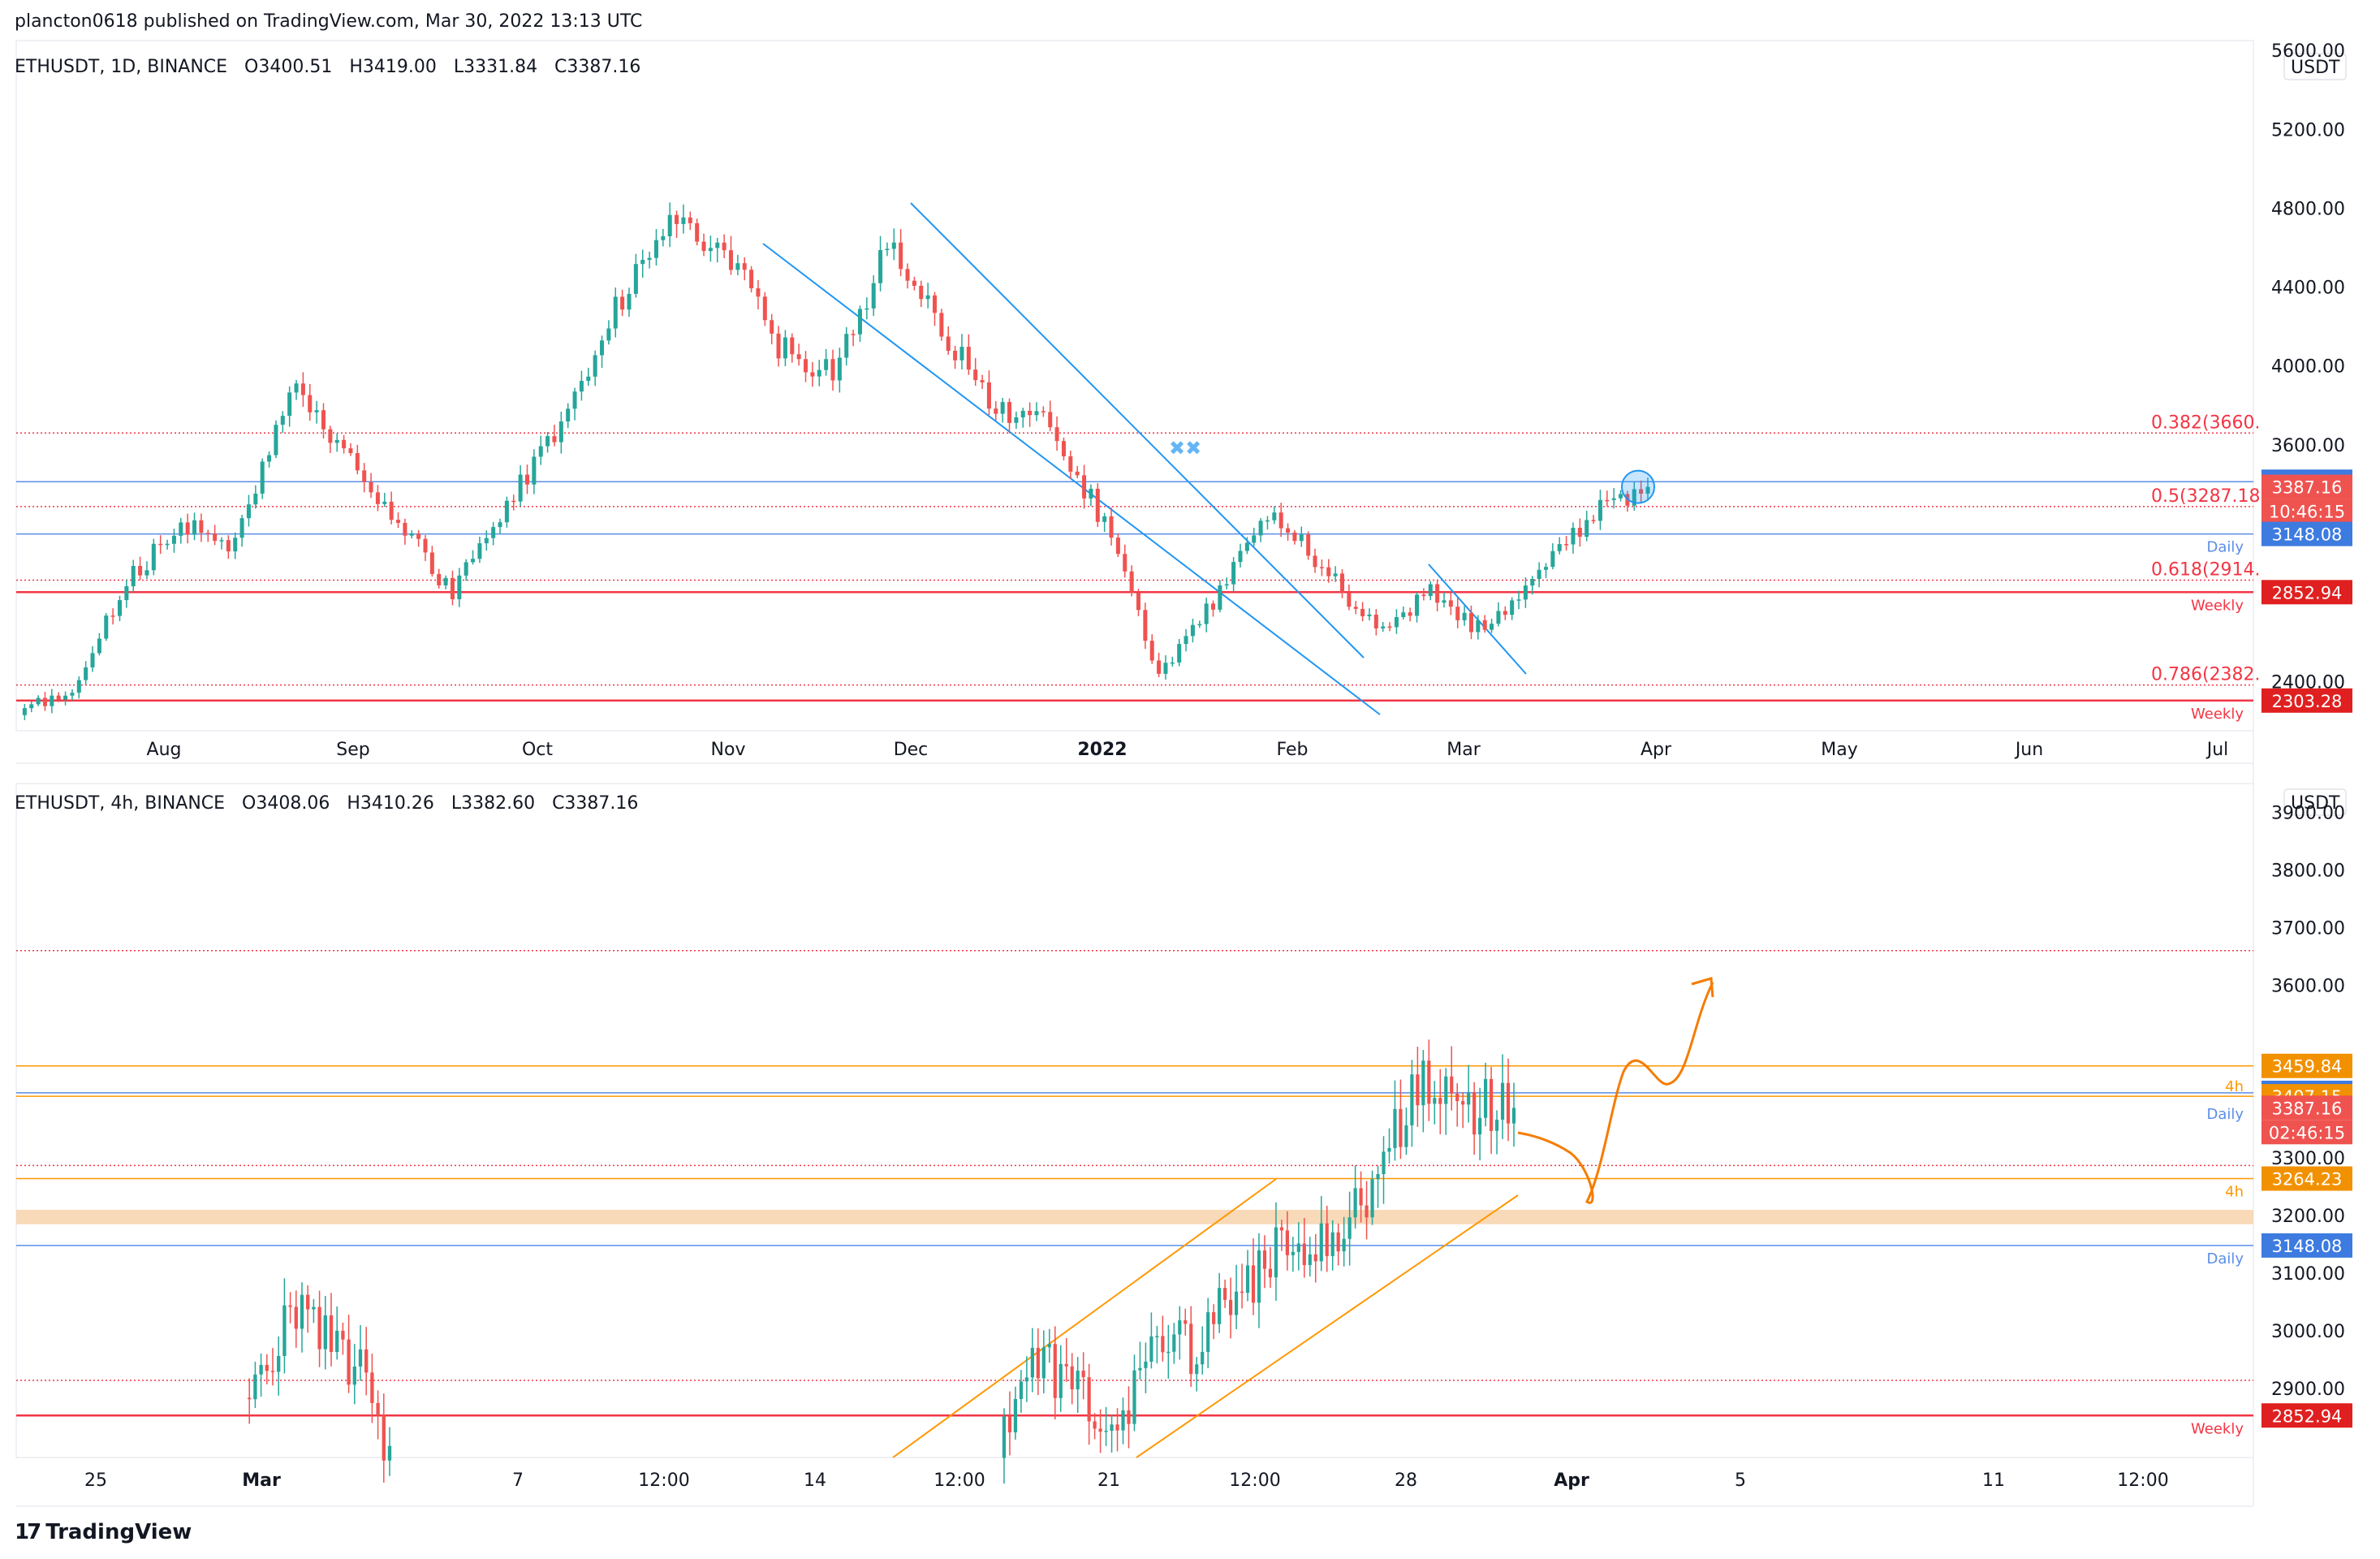  I want to click on top-y-tick: 5600.00, so click(2308, 51).